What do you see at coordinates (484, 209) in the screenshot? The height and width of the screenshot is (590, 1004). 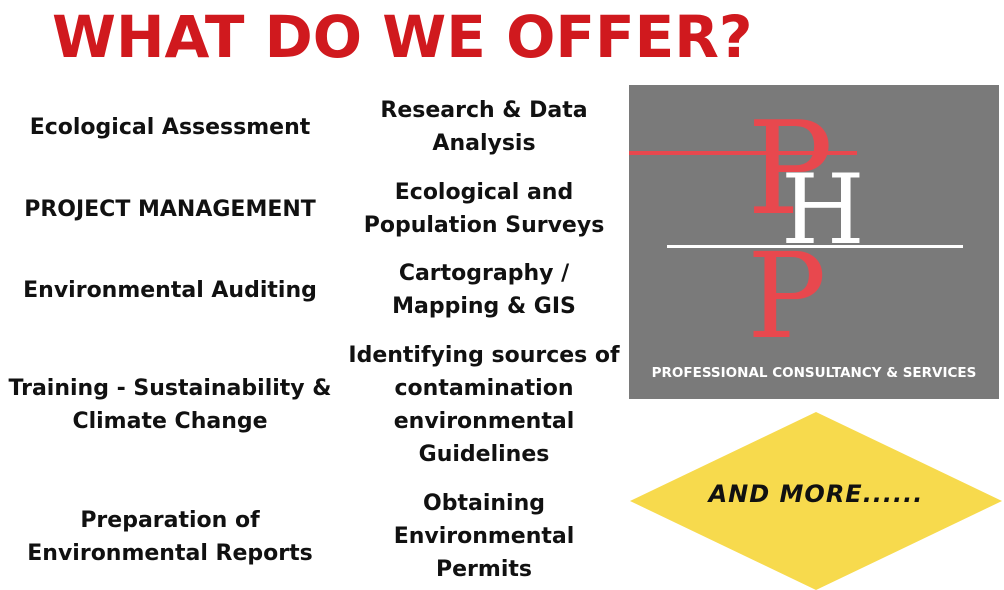 I see `service-population-surveys: Ecological and Population Surveys` at bounding box center [484, 209].